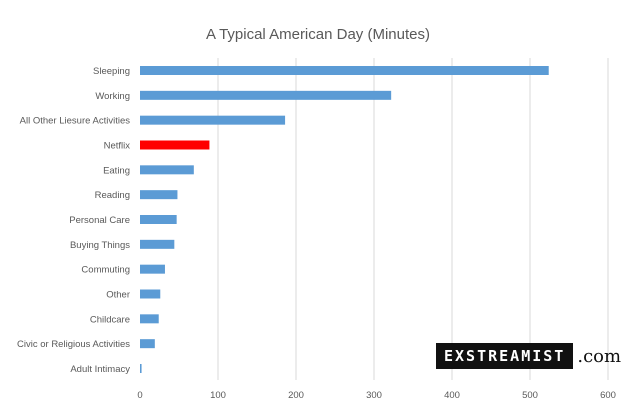  What do you see at coordinates (599, 356) in the screenshot?
I see `logo-suffix: .com` at bounding box center [599, 356].